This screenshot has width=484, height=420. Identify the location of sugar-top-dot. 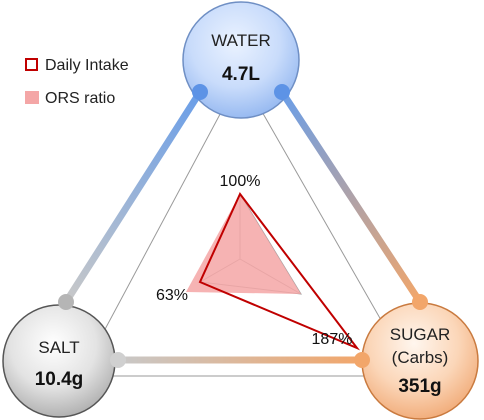
(420, 302).